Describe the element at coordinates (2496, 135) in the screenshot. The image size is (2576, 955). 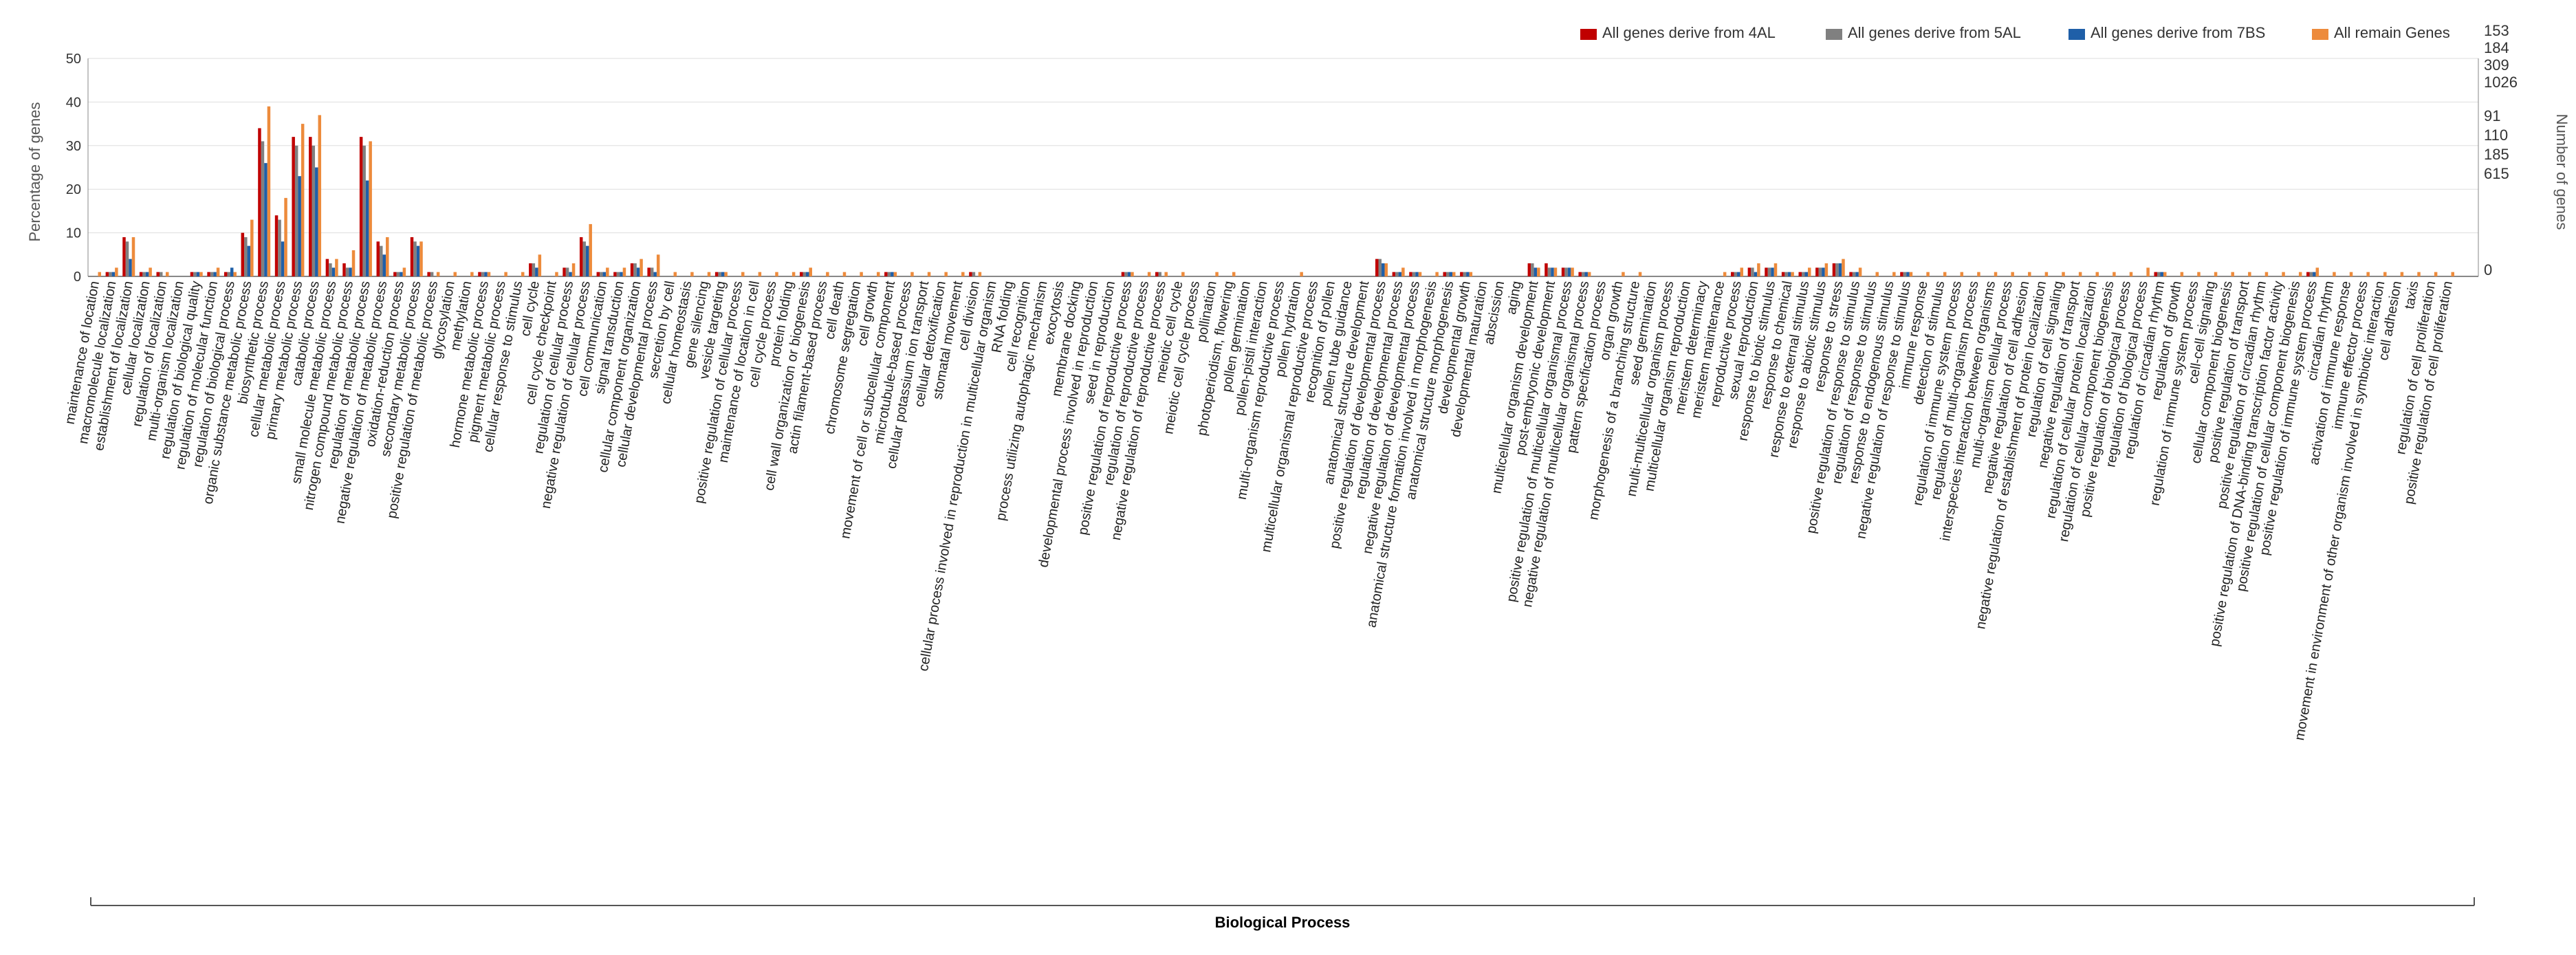
I see `right-tick-label: 110` at that location.